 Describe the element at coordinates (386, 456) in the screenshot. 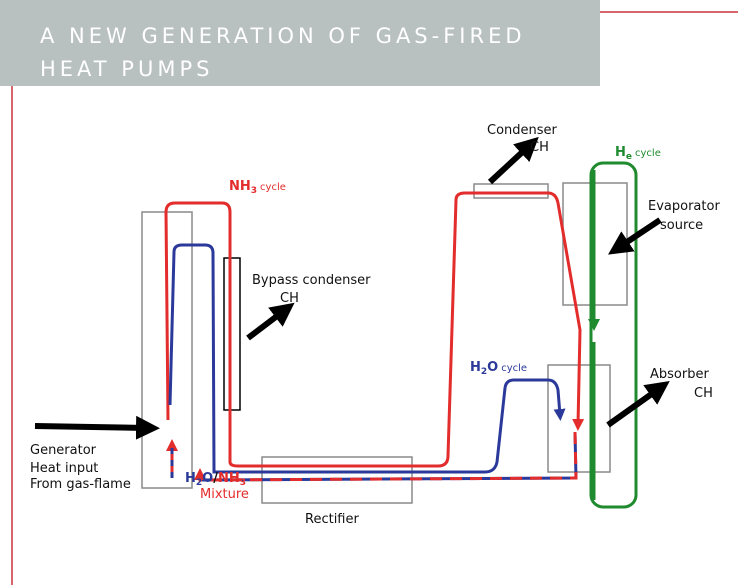

I see `mixture-path` at that location.